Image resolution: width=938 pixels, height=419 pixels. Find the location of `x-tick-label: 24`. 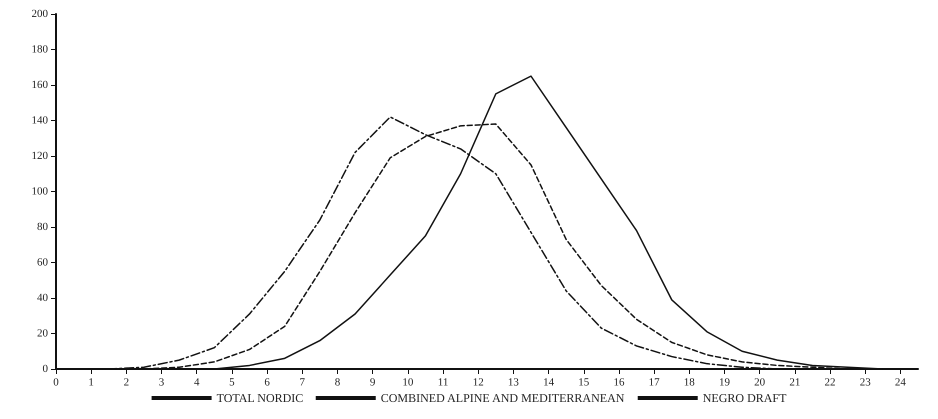

x-tick-label: 24 is located at coordinates (900, 382).